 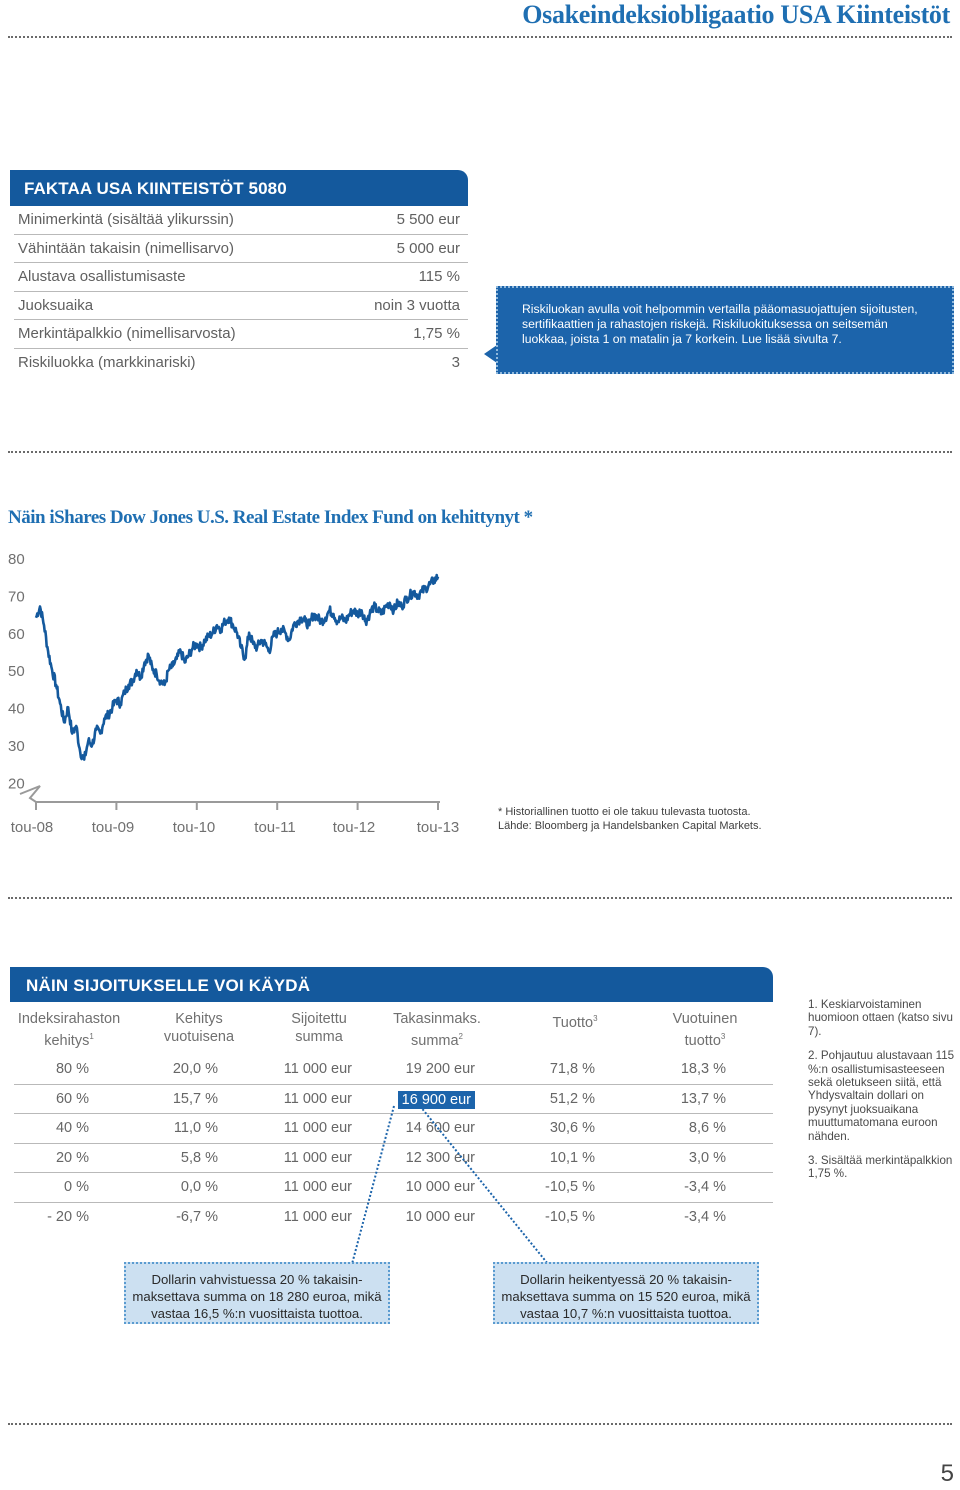 What do you see at coordinates (626, 1279) in the screenshot?
I see `box-line: Dollarin heikentyessä 20 % takaisin-` at bounding box center [626, 1279].